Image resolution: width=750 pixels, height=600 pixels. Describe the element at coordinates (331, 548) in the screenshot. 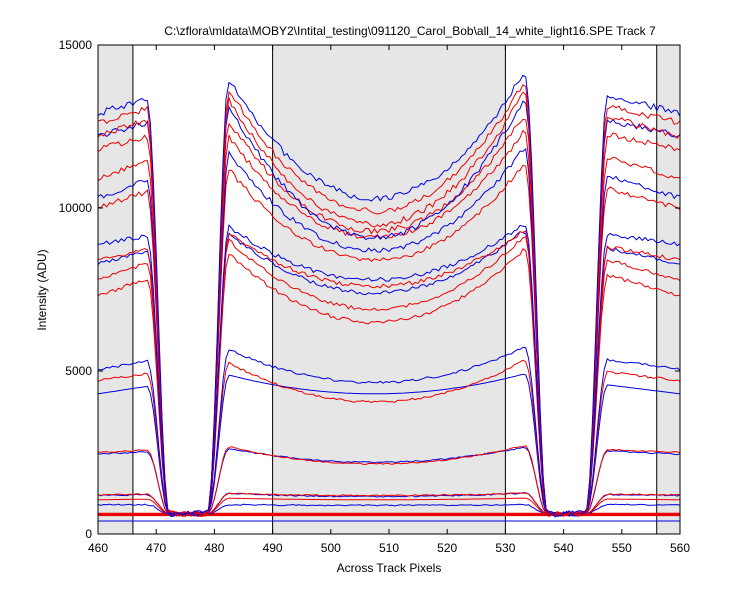

I see `x-tick-label-4: 500` at that location.